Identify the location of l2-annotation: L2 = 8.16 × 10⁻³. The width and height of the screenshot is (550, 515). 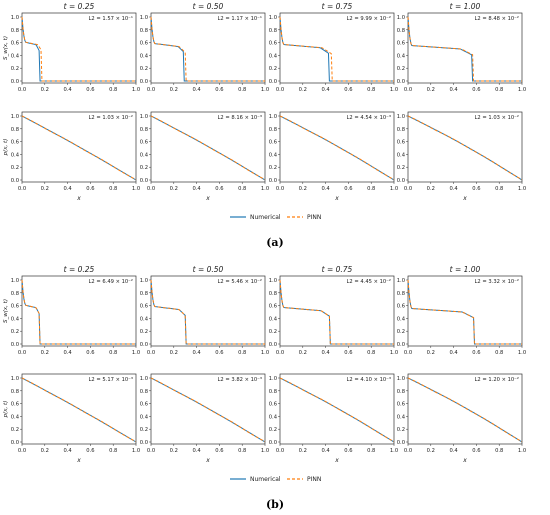
(240, 118).